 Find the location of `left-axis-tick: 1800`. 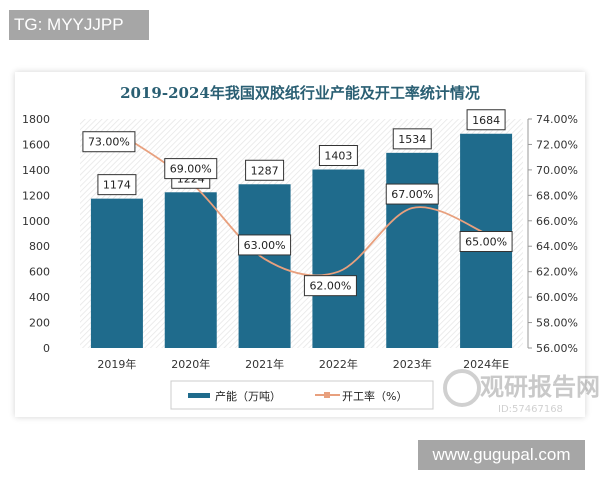

left-axis-tick: 1800 is located at coordinates (36, 119).